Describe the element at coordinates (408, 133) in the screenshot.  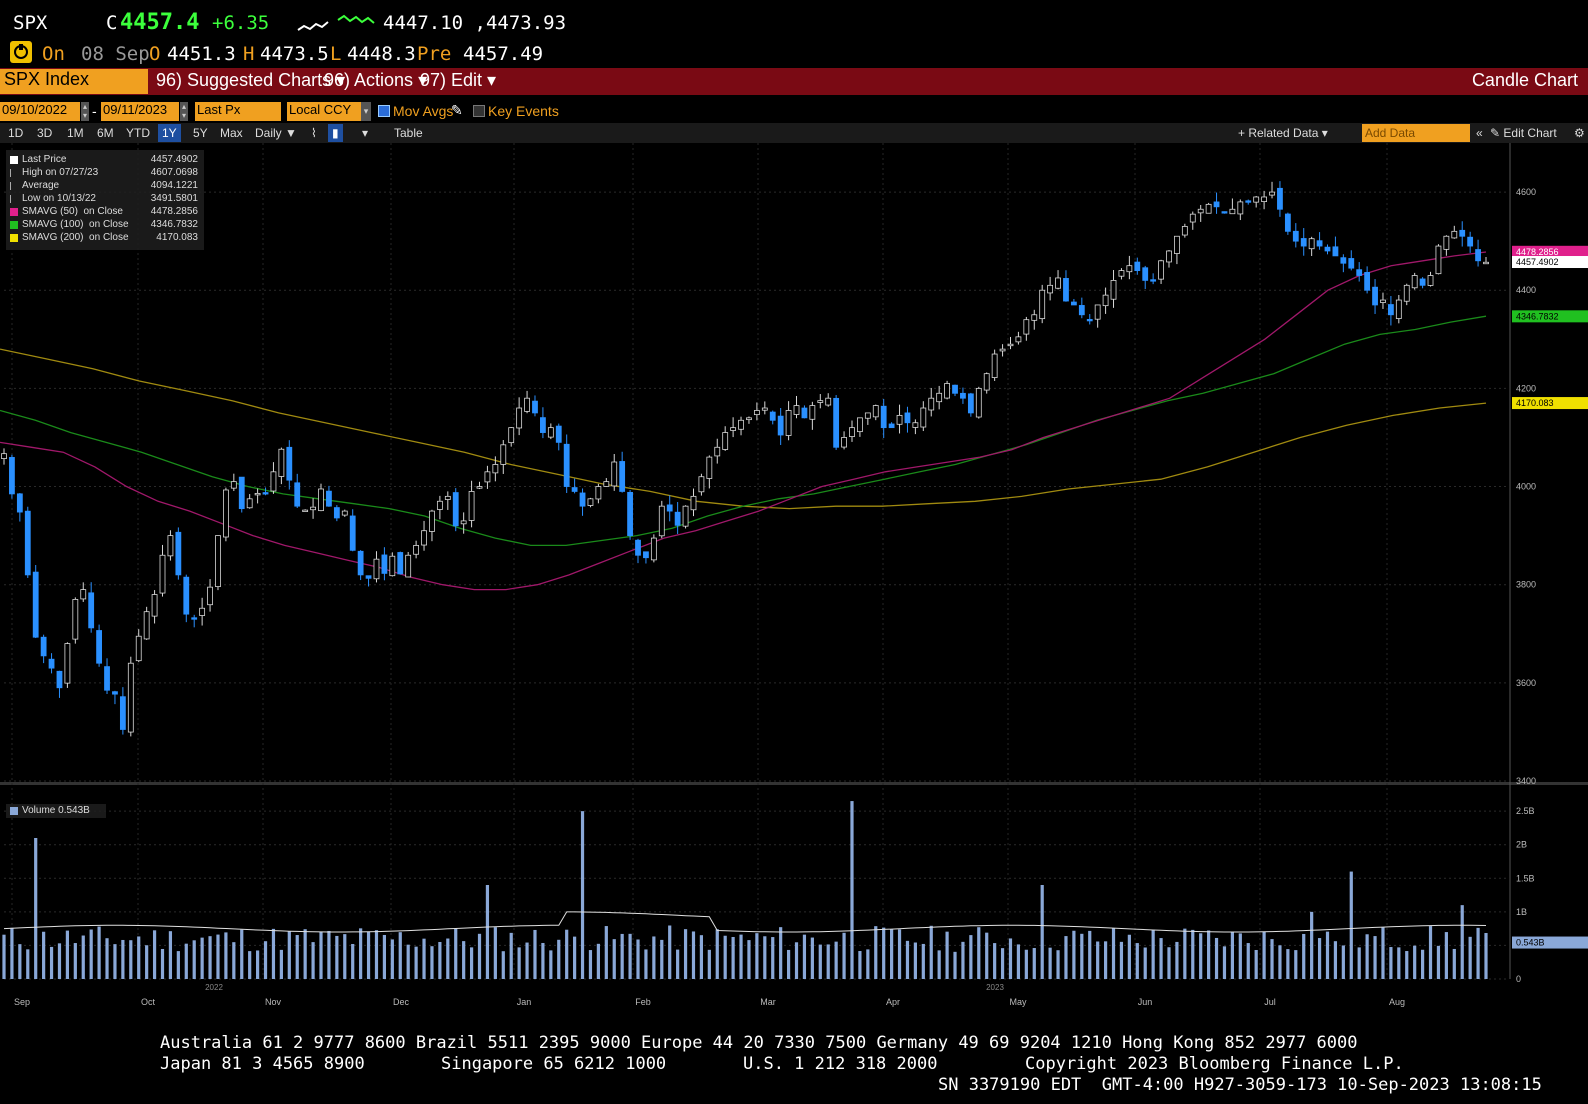
I see `table-button: Table` at that location.